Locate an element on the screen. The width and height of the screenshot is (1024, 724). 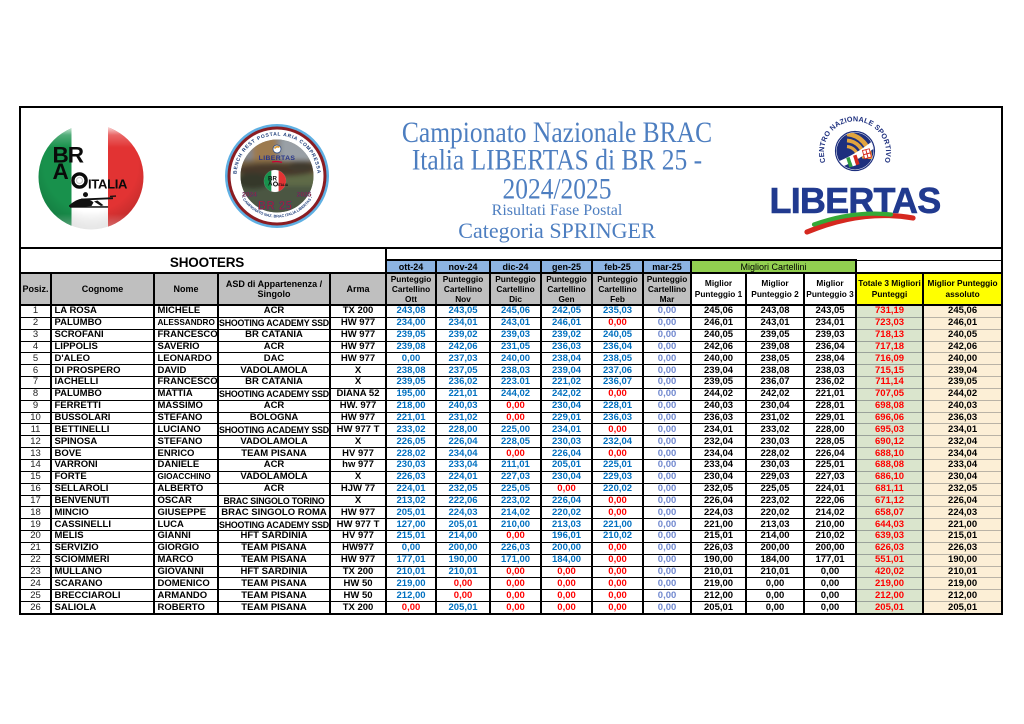
svg-text: 2025 is located at coordinates (304, 195).